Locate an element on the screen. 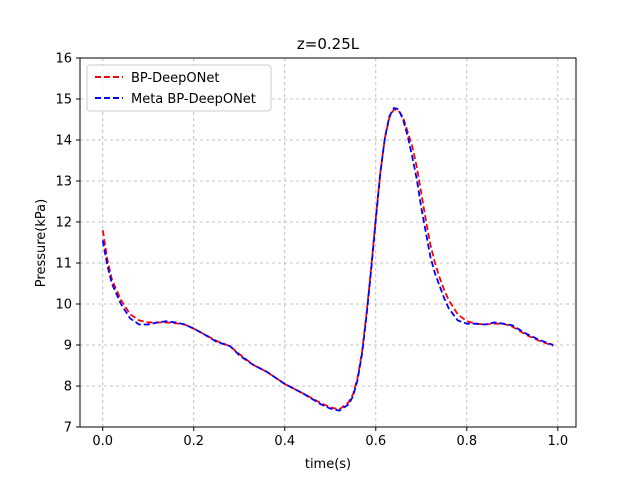 The image size is (640, 480). legend-label-meta-bp-deeponet: Meta BP-DeepONet is located at coordinates (193, 99).